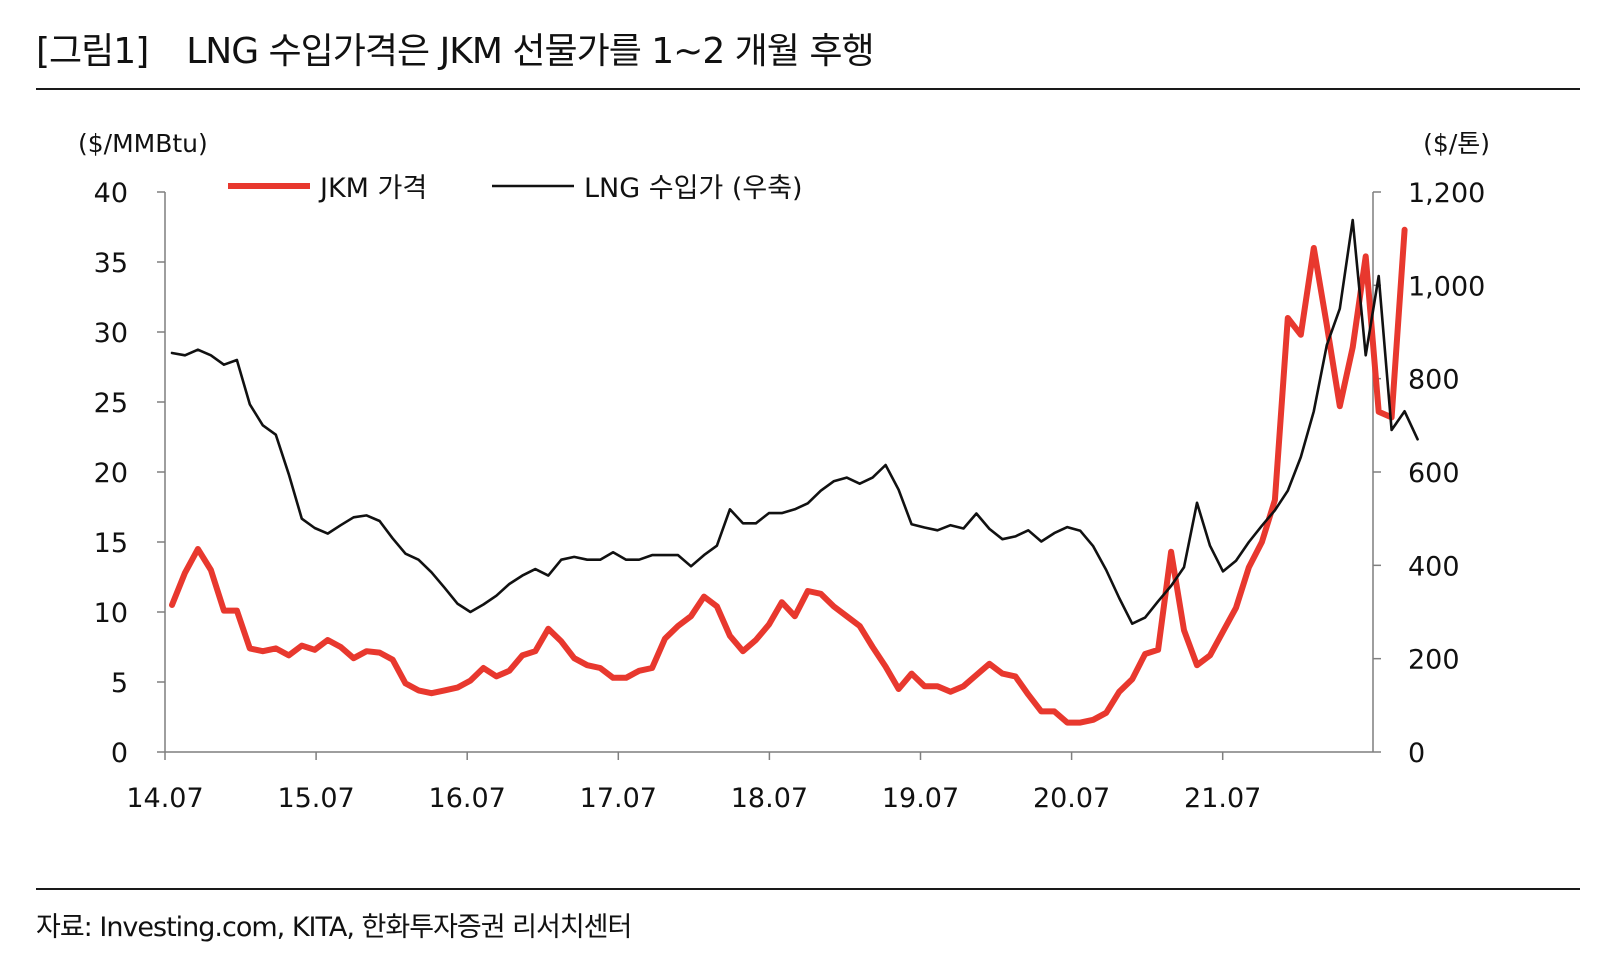 The height and width of the screenshot is (962, 1612). Describe the element at coordinates (143, 143) in the screenshot. I see `left-axis-unit: ($/MMBtu)` at that location.